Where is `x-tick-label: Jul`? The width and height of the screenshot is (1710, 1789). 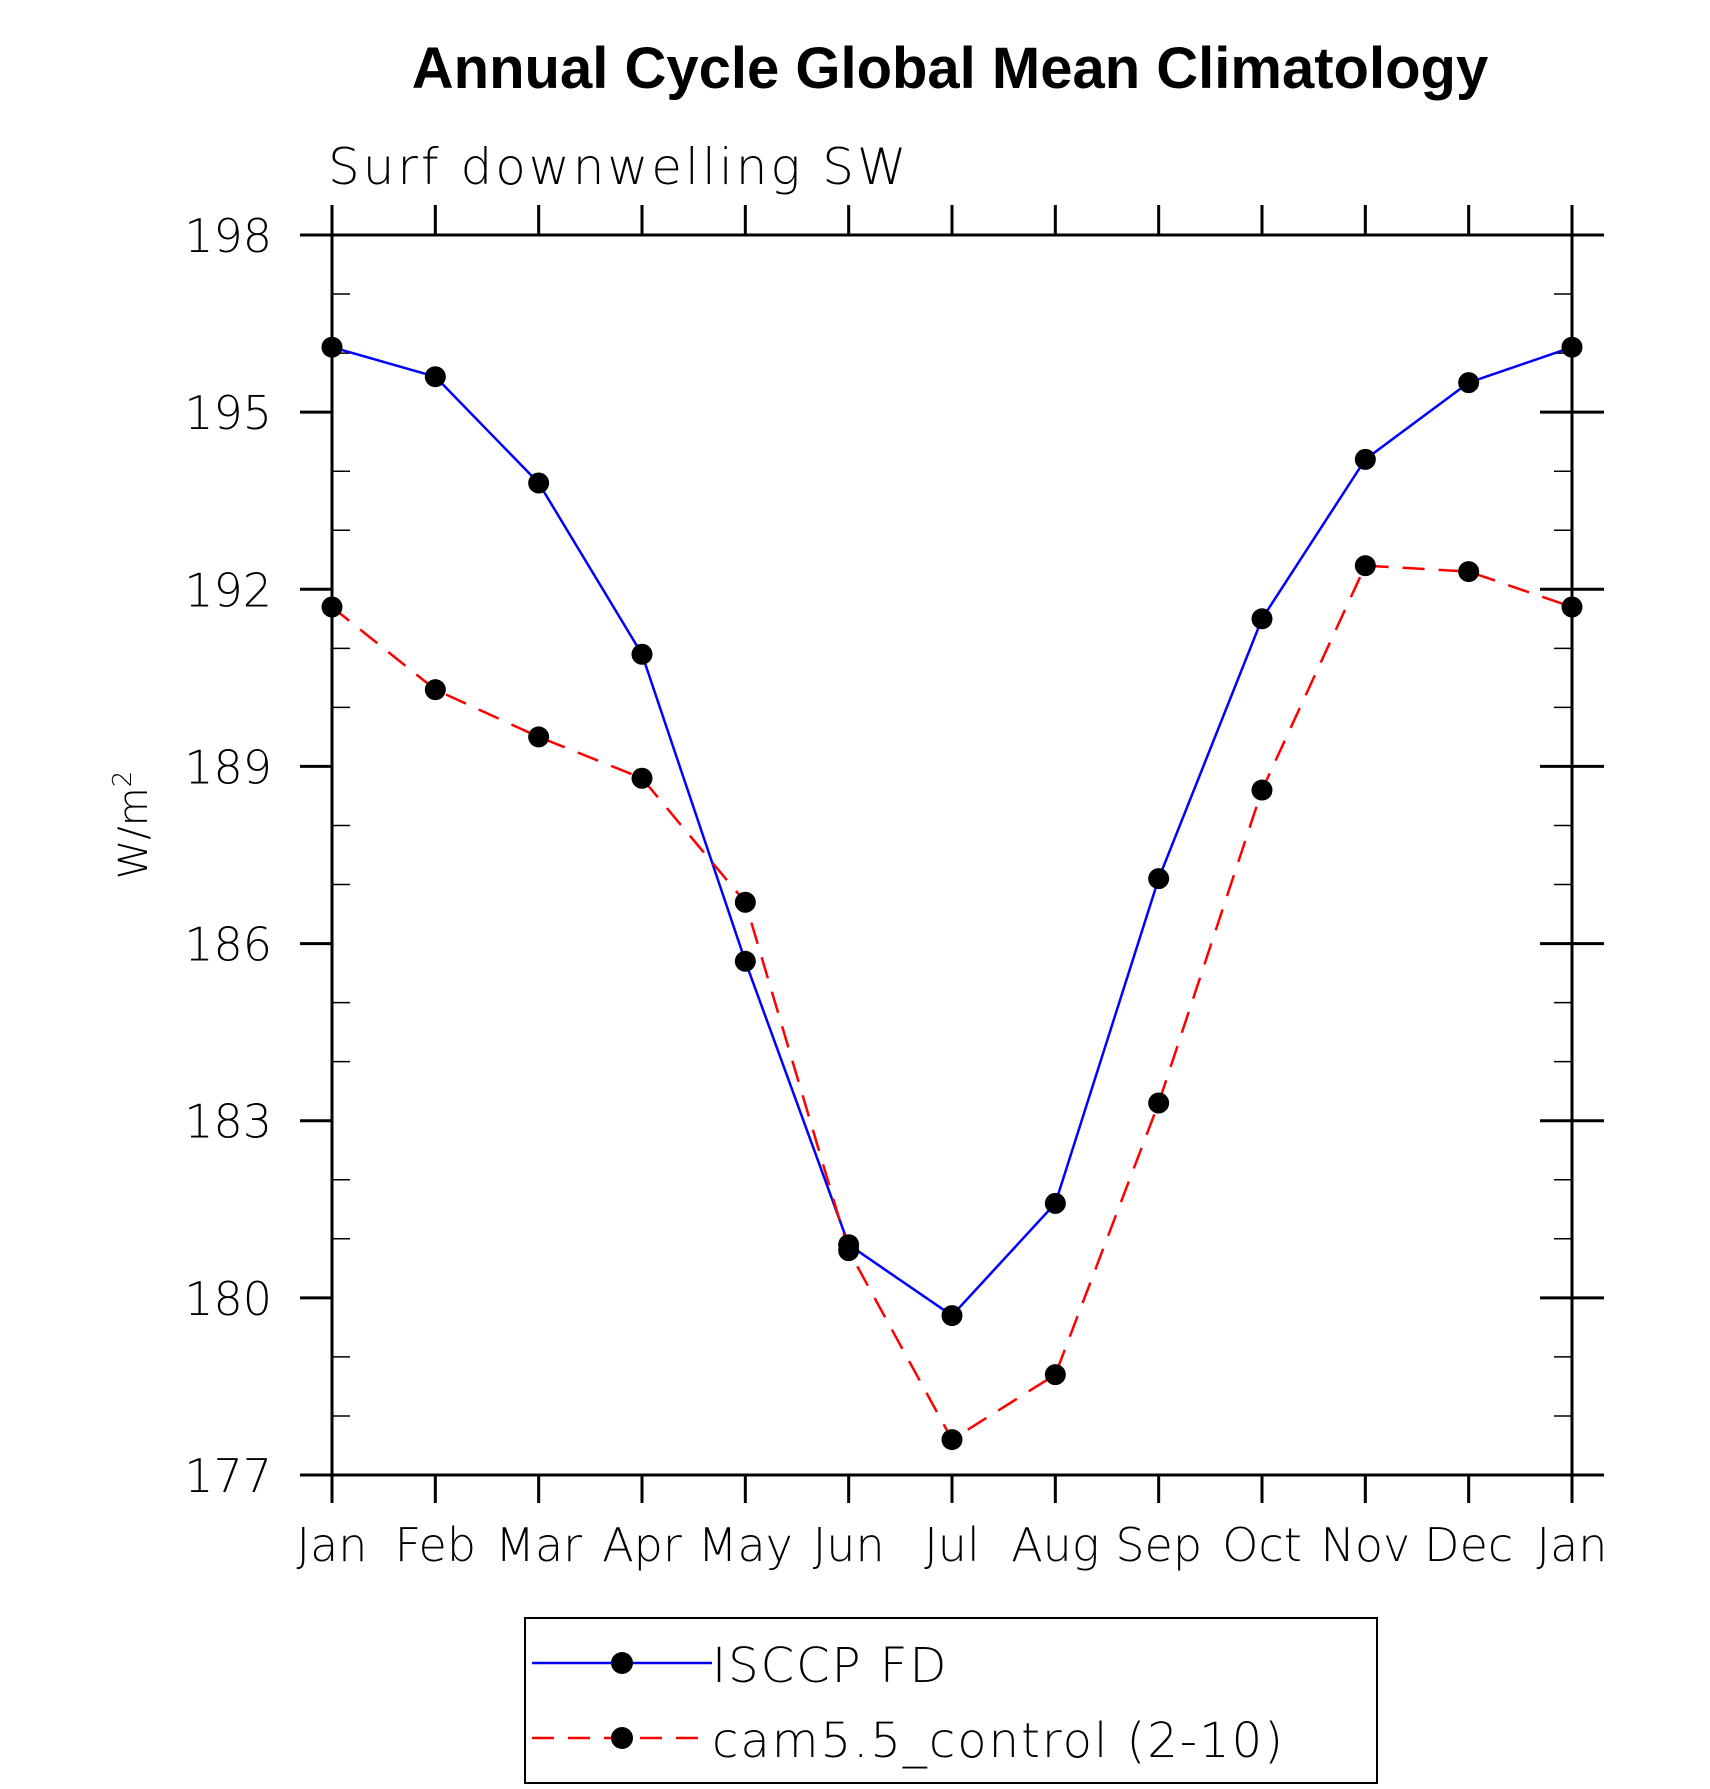
x-tick-label: Jul is located at coordinates (952, 1545).